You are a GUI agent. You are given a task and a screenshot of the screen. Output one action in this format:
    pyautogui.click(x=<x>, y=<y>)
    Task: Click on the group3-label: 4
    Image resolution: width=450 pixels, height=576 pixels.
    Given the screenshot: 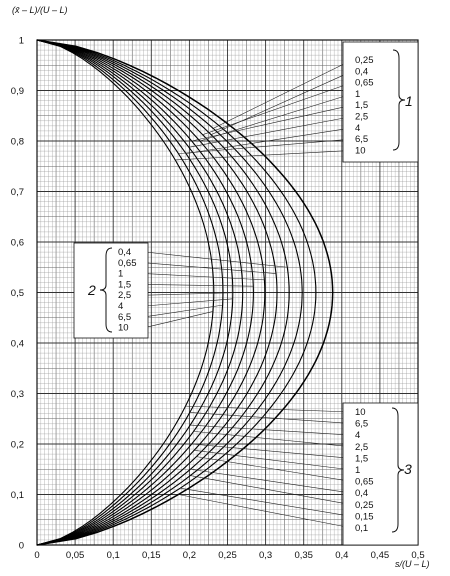 What is the action you would take?
    pyautogui.click(x=357, y=435)
    